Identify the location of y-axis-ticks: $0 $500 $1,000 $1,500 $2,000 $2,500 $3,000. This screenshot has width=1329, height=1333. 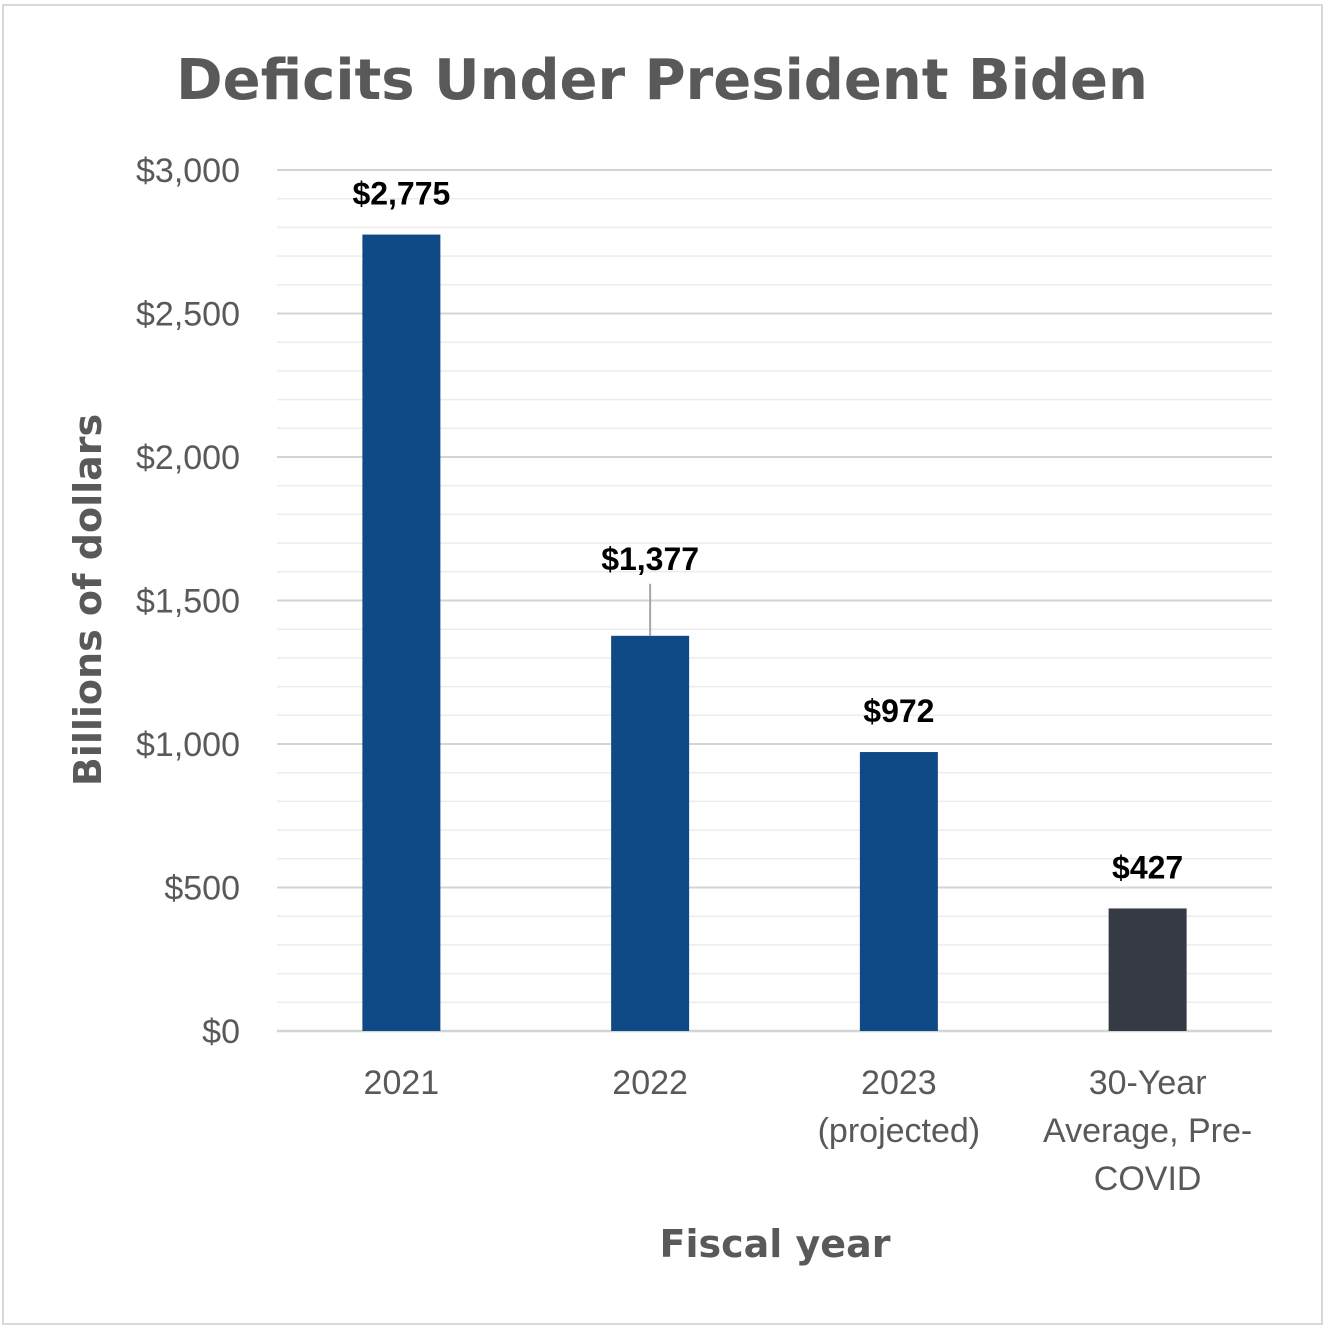
(188, 601).